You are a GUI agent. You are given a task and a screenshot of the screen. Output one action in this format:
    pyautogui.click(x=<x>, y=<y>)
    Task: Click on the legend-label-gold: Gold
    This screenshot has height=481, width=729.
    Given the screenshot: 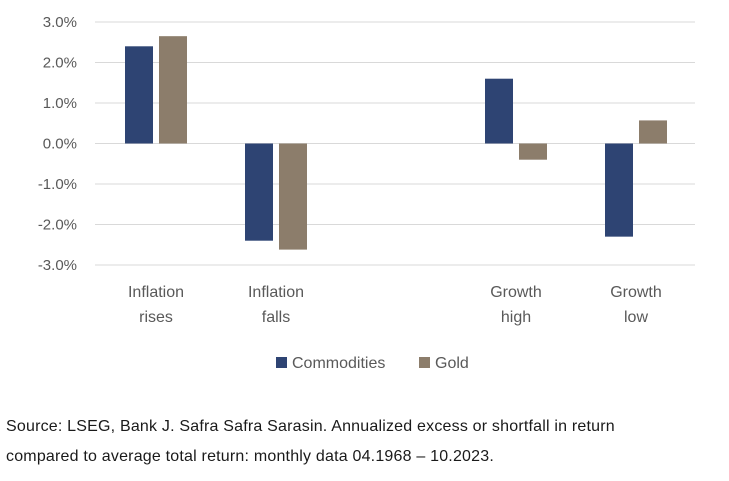 What is the action you would take?
    pyautogui.click(x=452, y=363)
    